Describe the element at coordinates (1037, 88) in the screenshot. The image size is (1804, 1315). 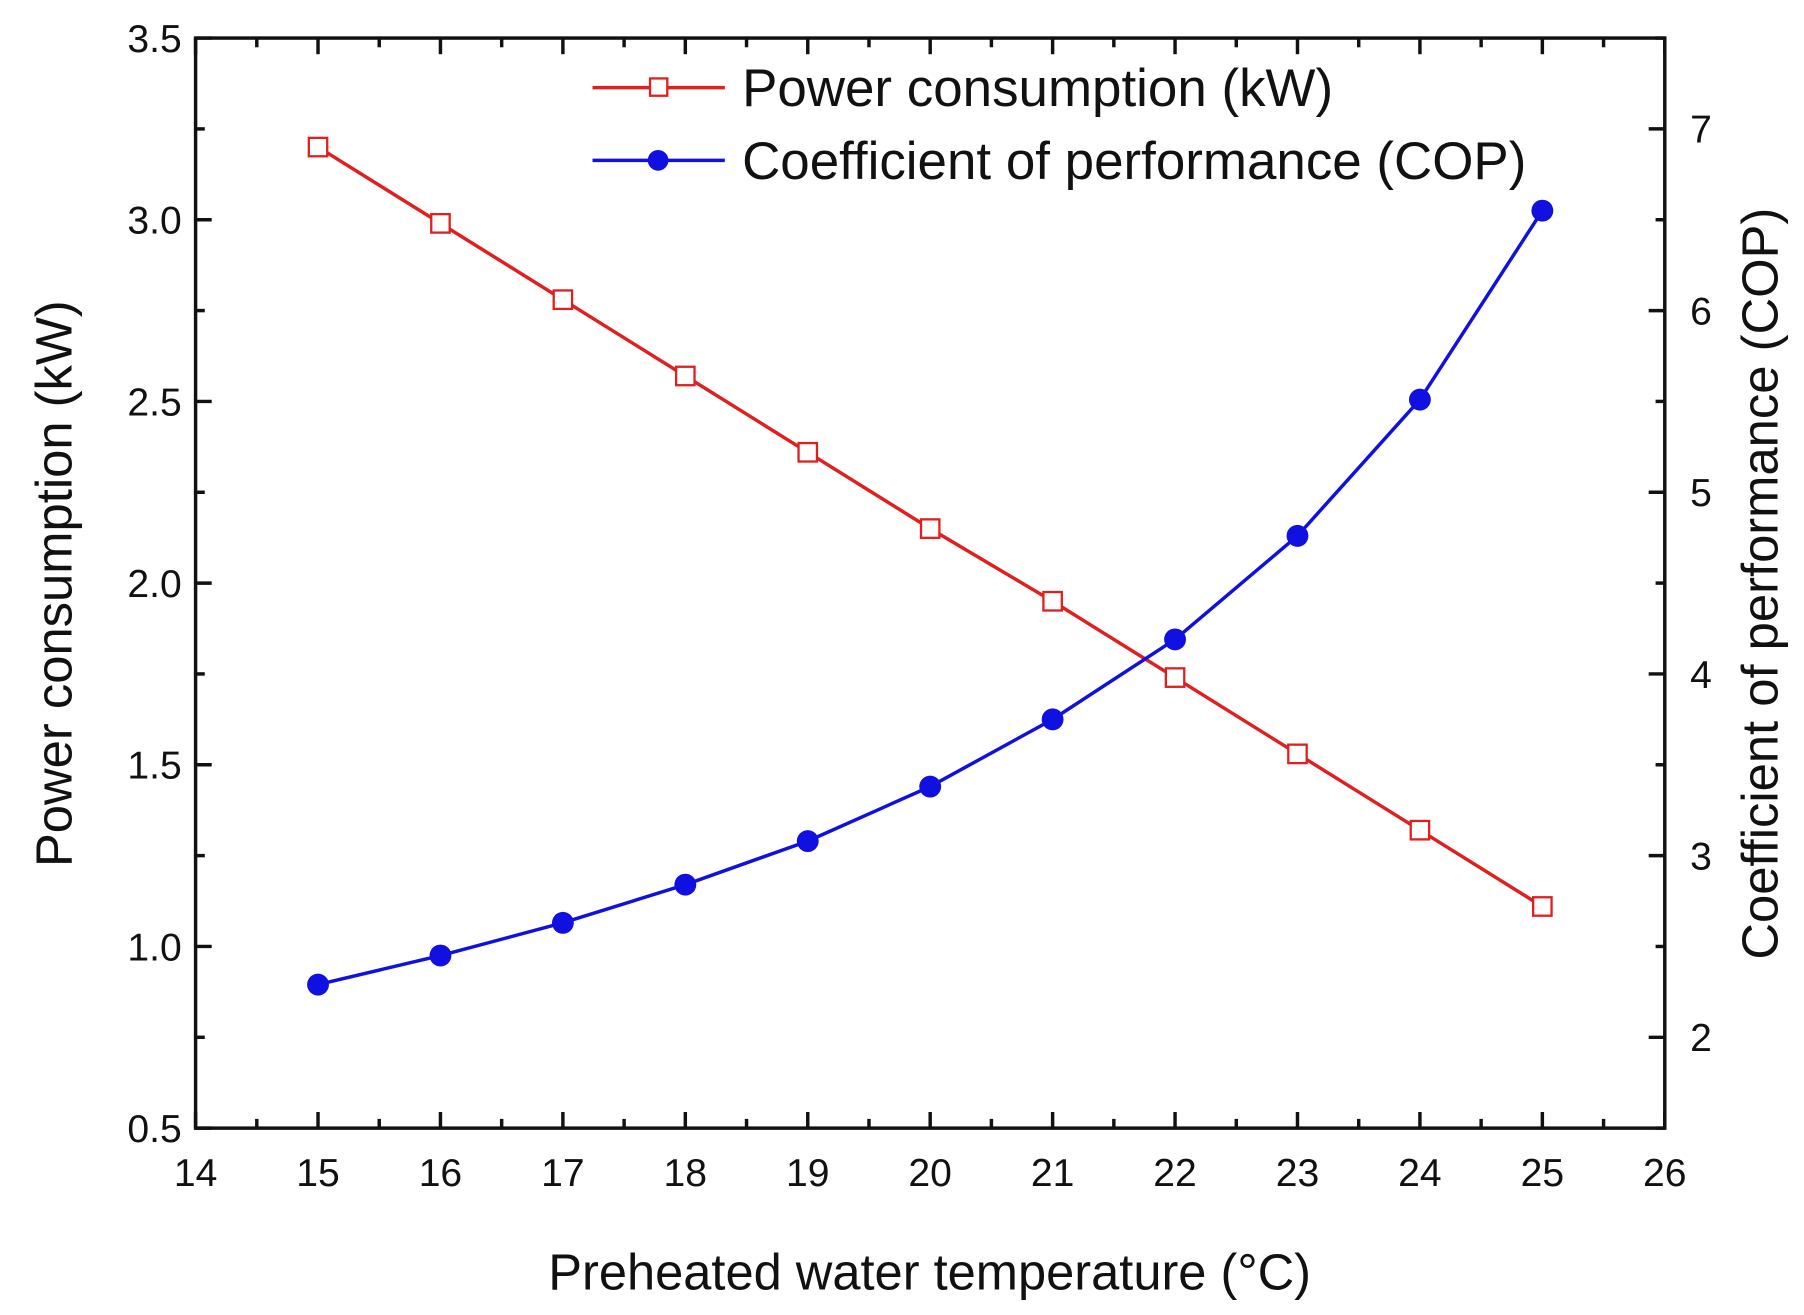
I see `legend-label-power: Power consumption (kW)` at that location.